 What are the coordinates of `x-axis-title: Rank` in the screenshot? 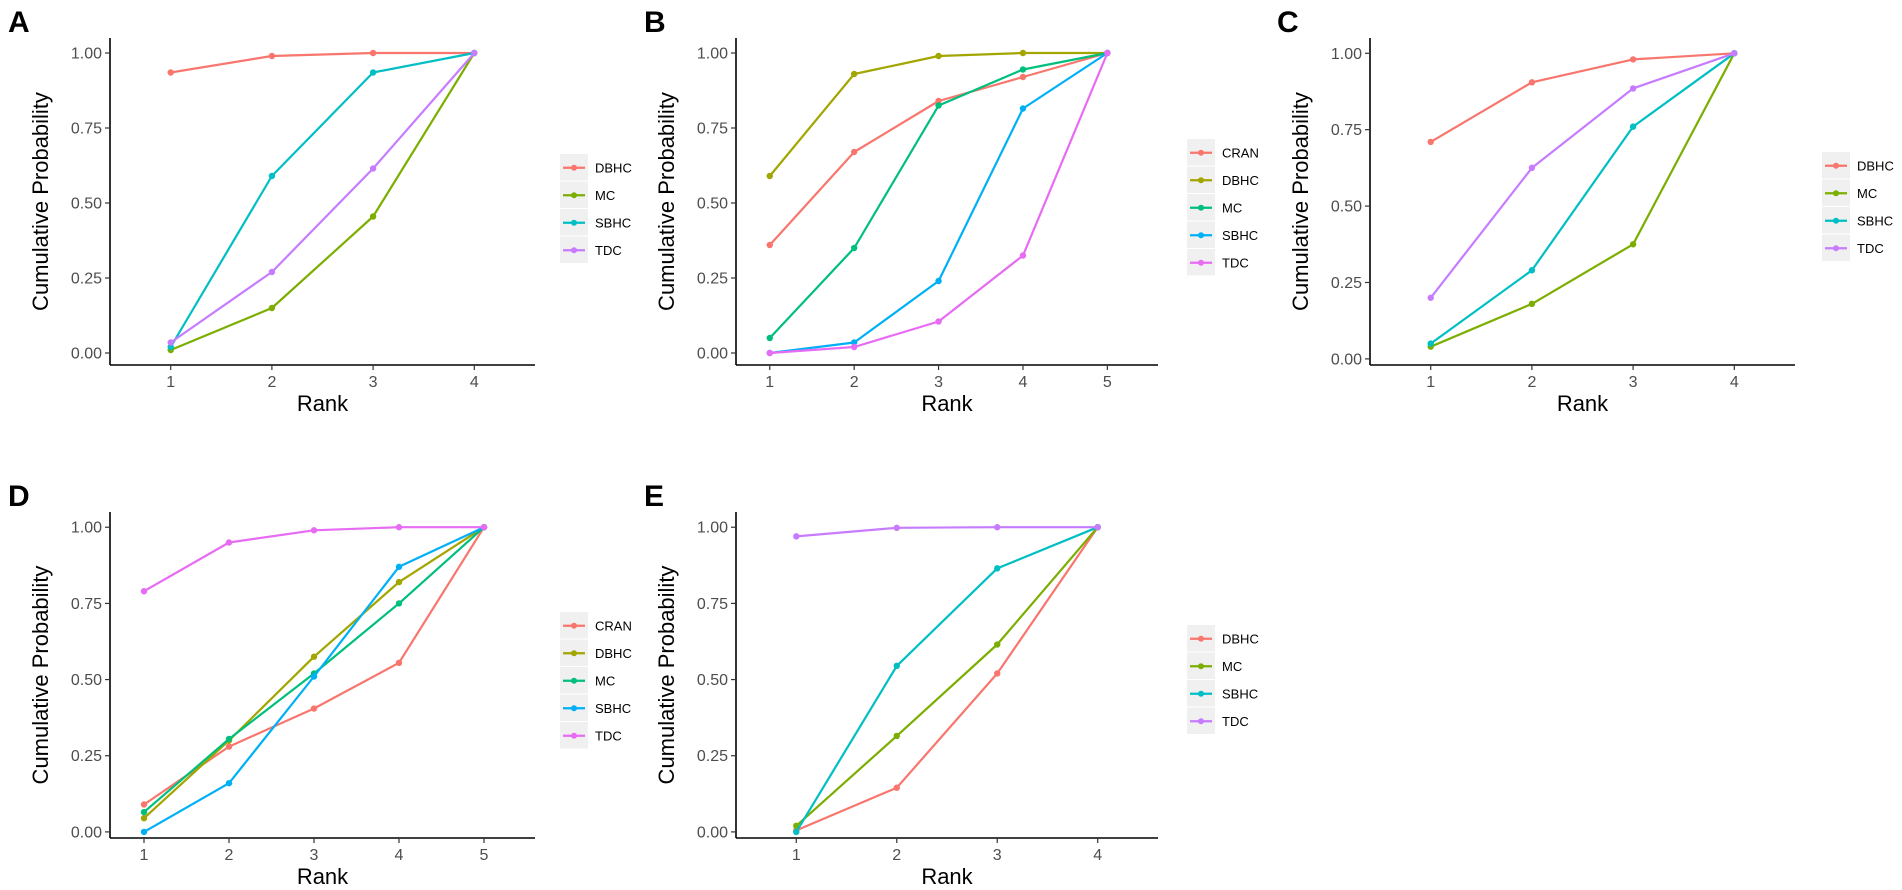 It's located at (947, 403).